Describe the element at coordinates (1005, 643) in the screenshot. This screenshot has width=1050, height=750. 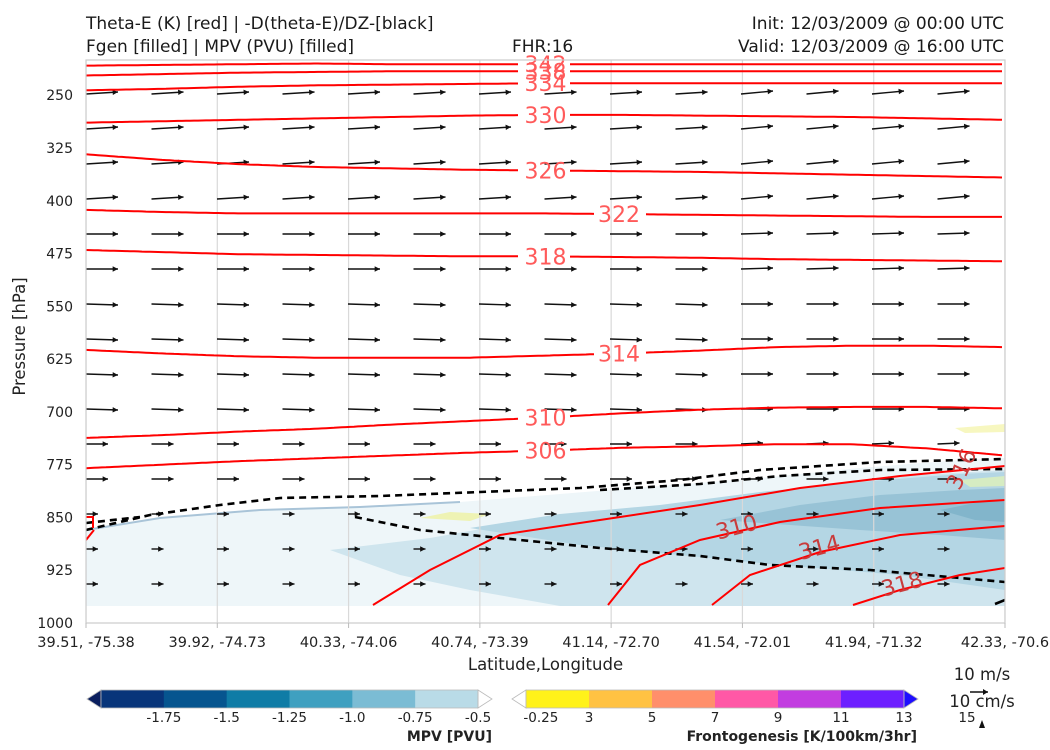
I see `x-tick-label: 42.33, -70.6` at that location.